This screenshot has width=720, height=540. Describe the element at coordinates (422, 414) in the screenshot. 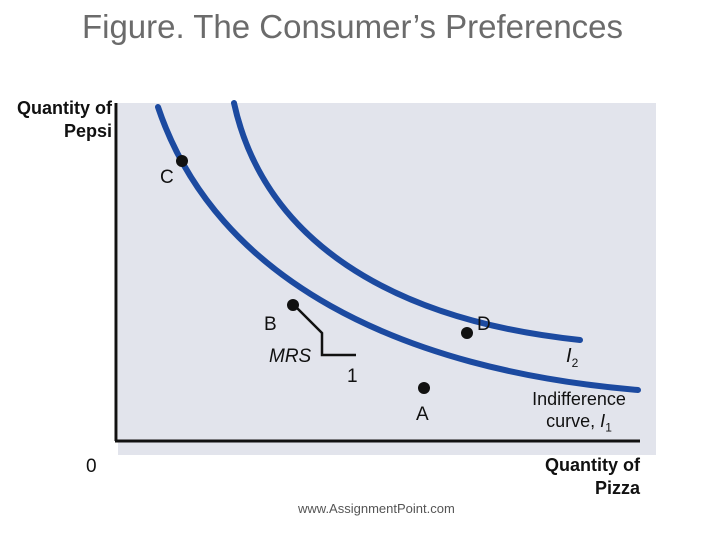

I see `point-a-label: A` at that location.